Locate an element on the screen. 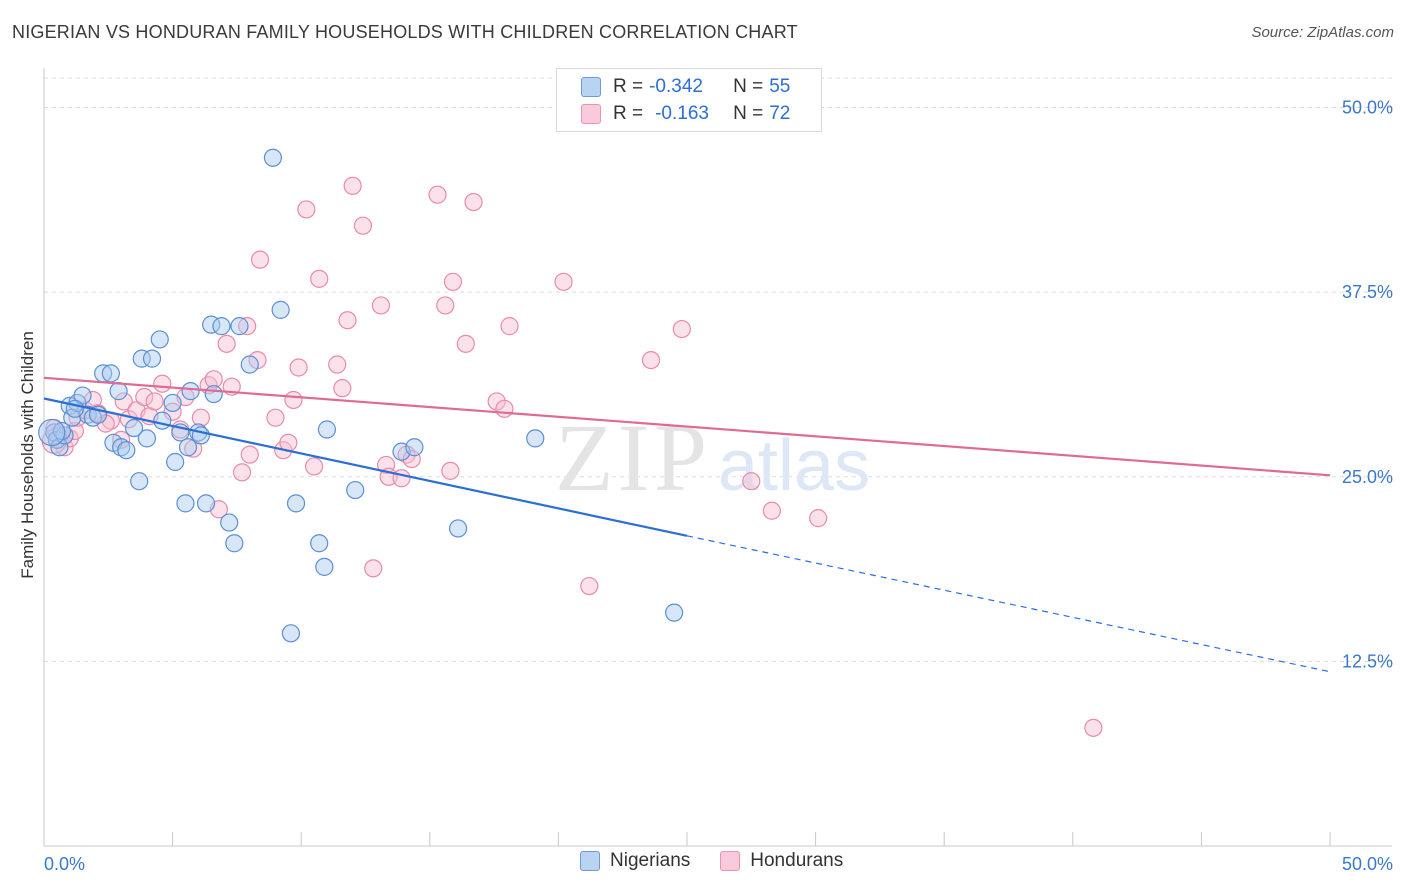 The width and height of the screenshot is (1406, 892). nigerians-swatch is located at coordinates (590, 861).